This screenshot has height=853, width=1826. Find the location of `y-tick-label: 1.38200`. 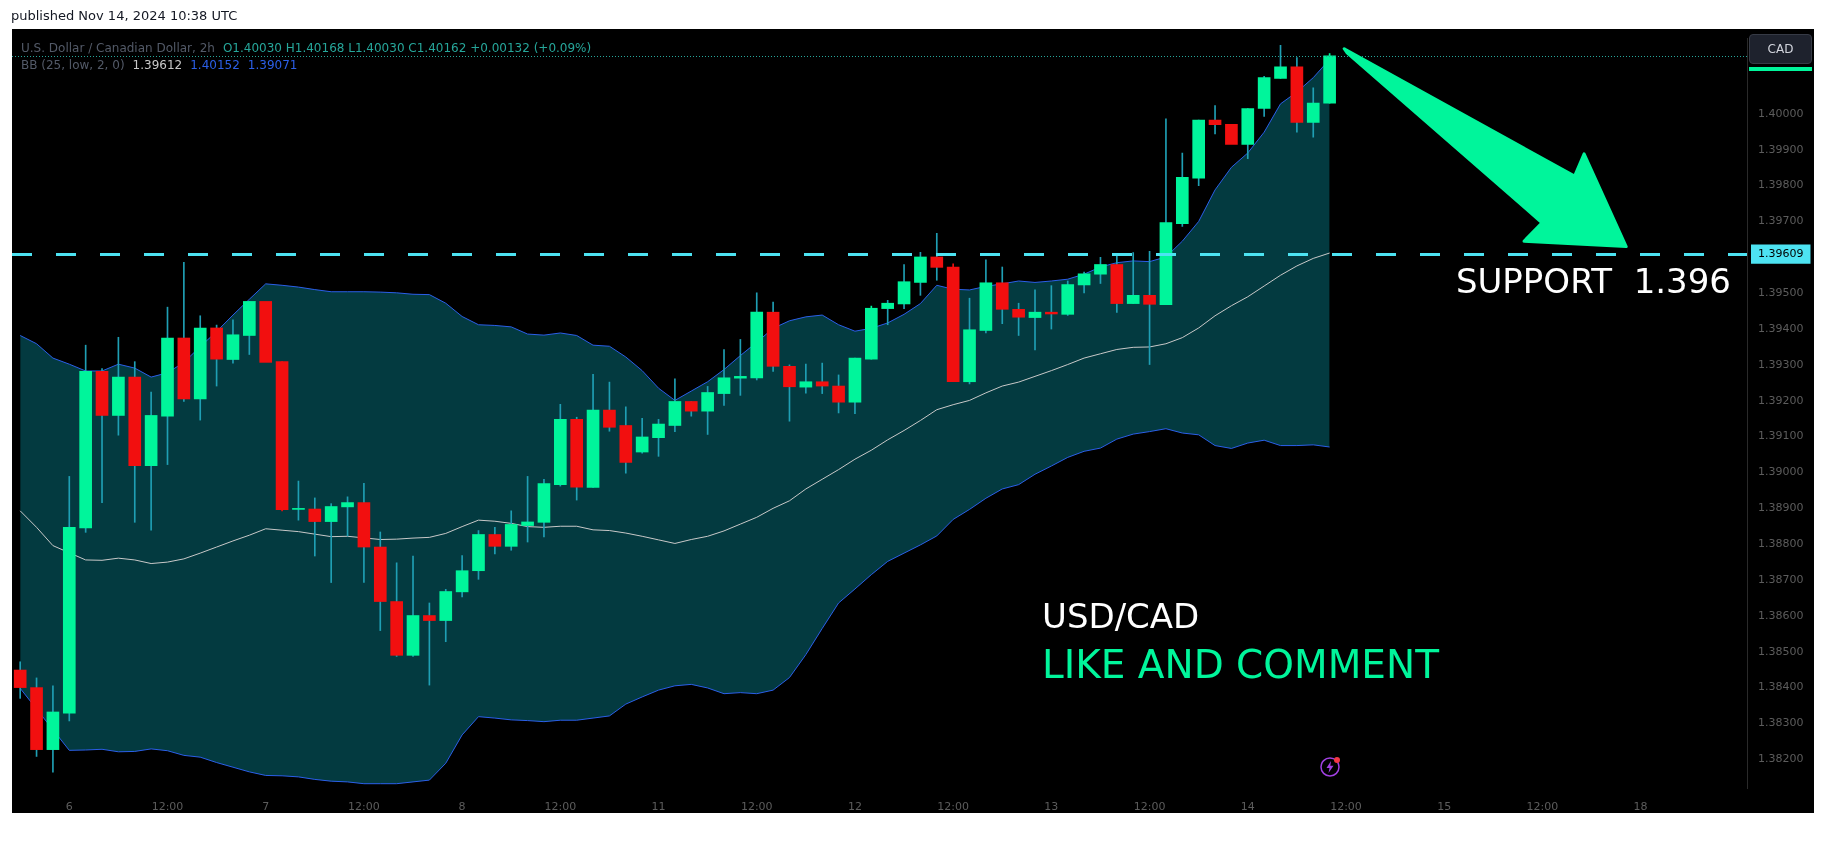

y-tick-label: 1.38200 is located at coordinates (1780, 759).